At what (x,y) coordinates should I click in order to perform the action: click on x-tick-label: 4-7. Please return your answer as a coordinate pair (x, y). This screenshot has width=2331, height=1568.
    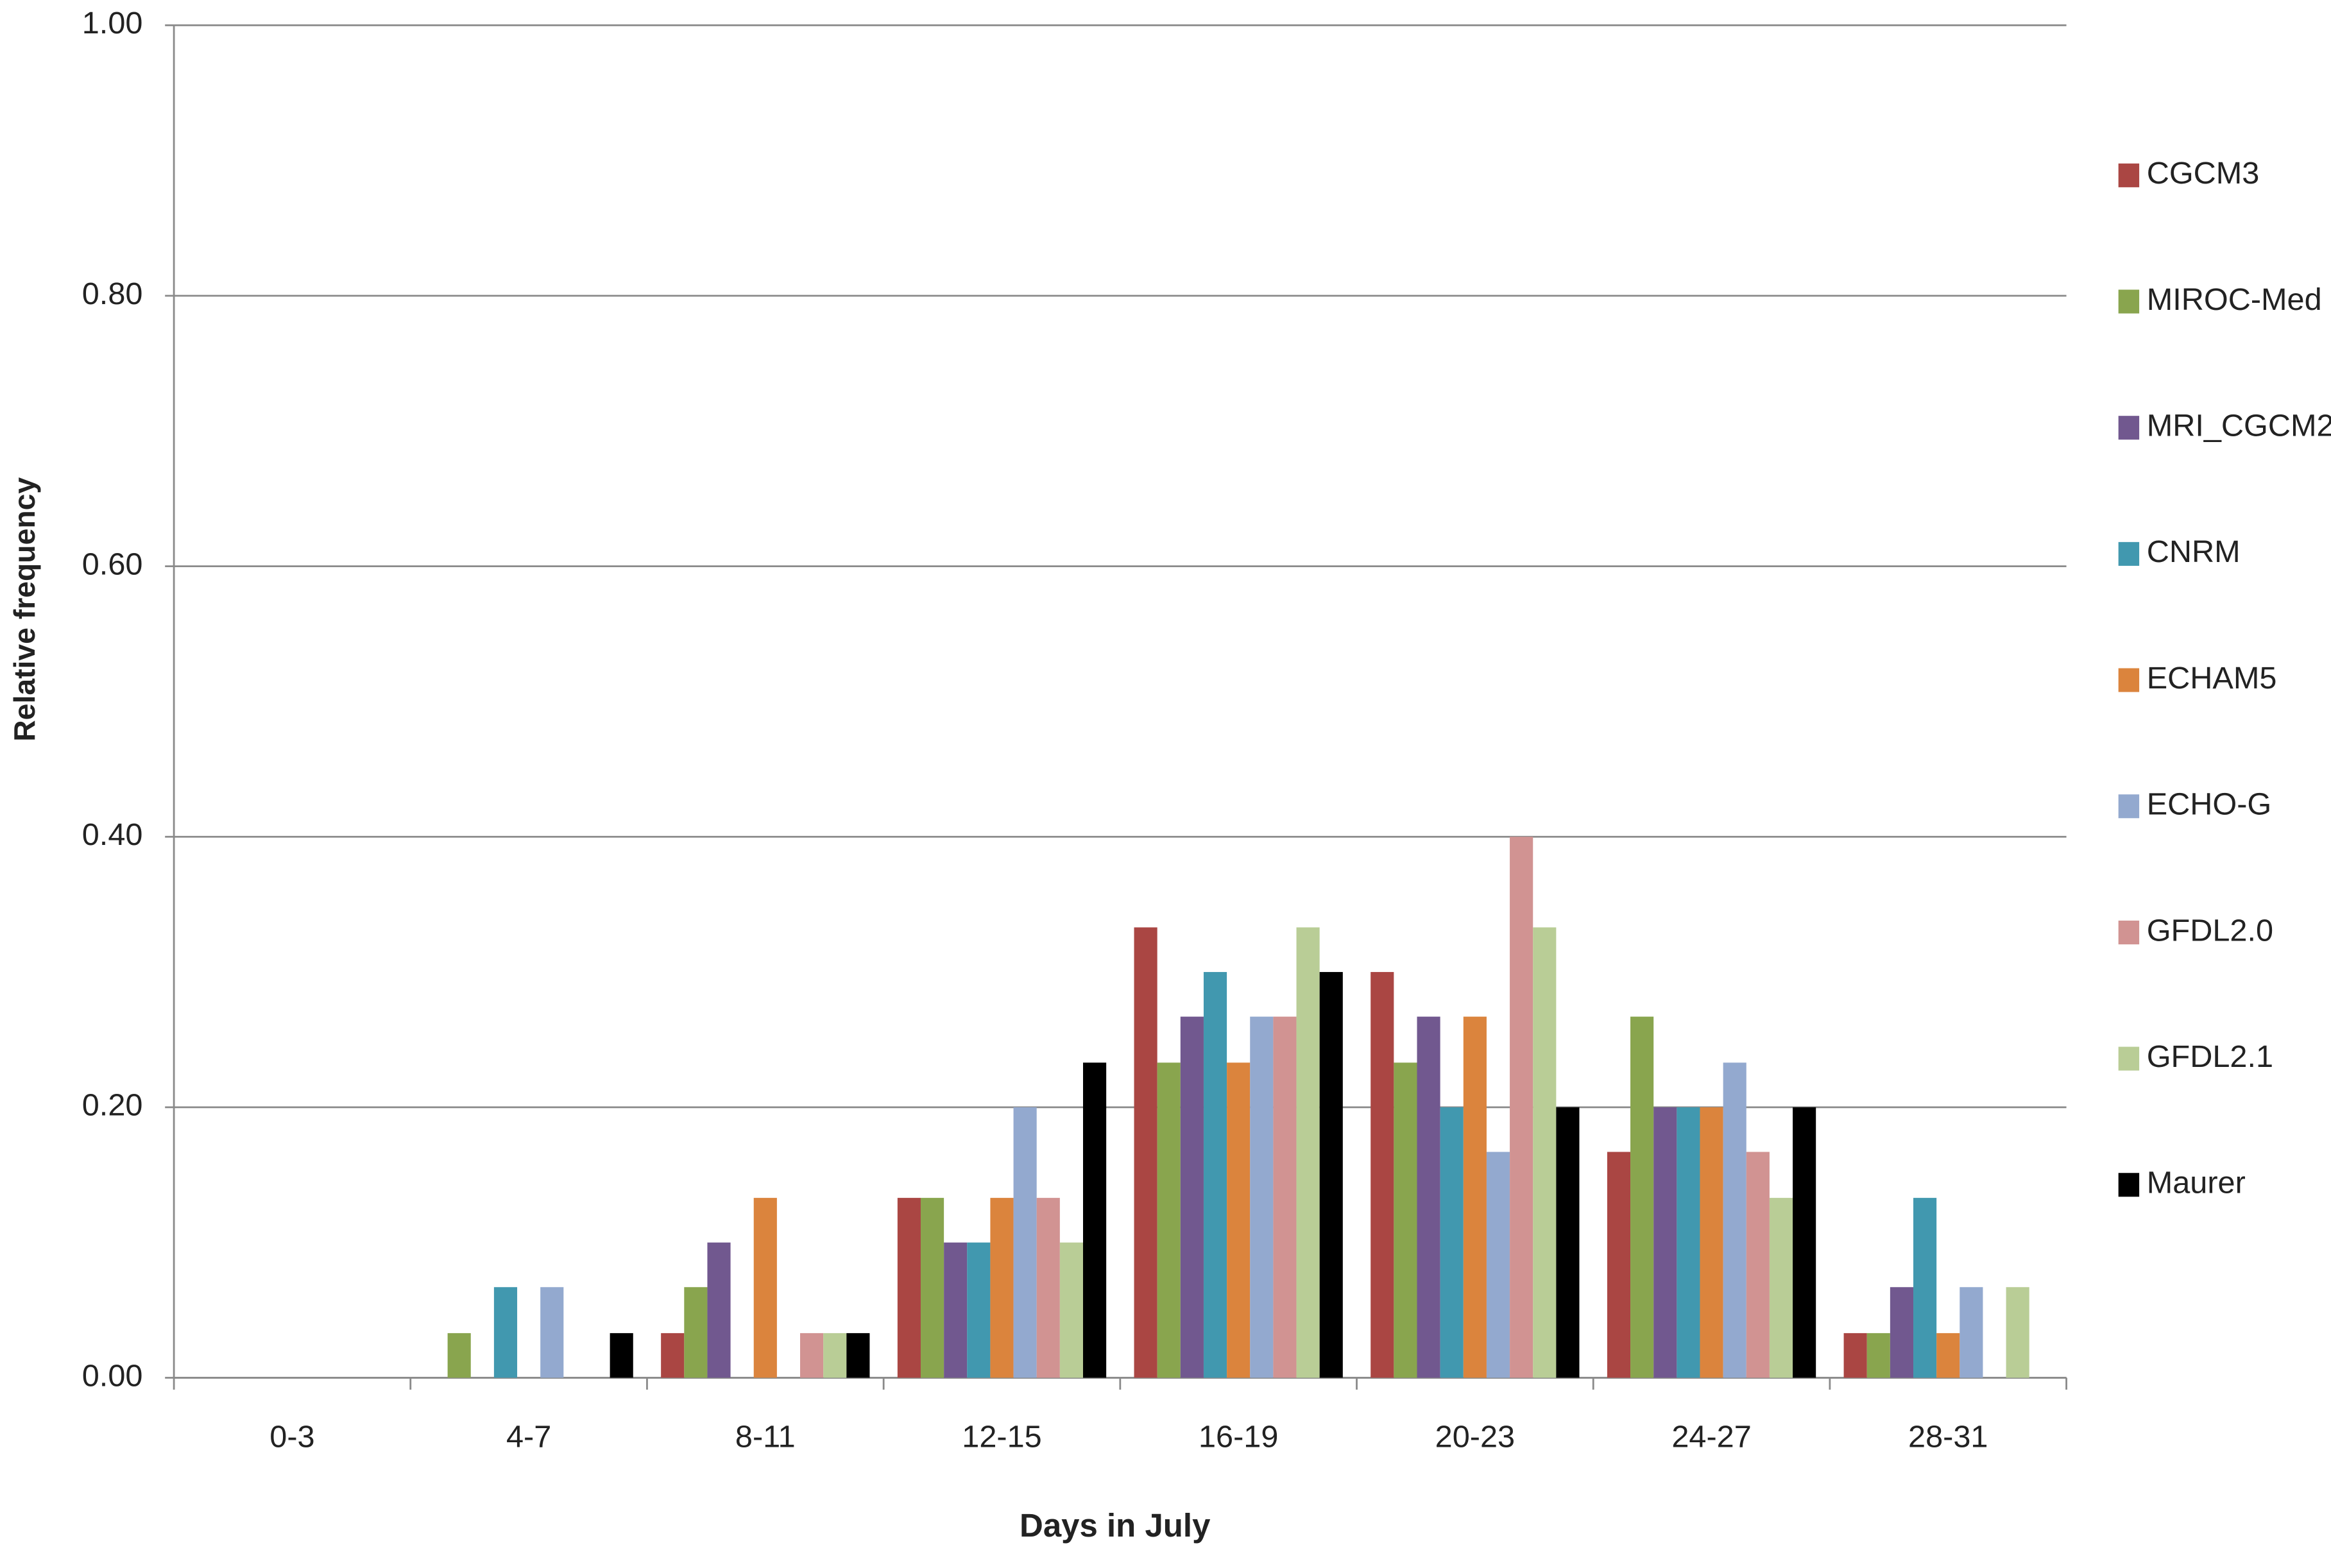
    Looking at the image, I should click on (528, 1436).